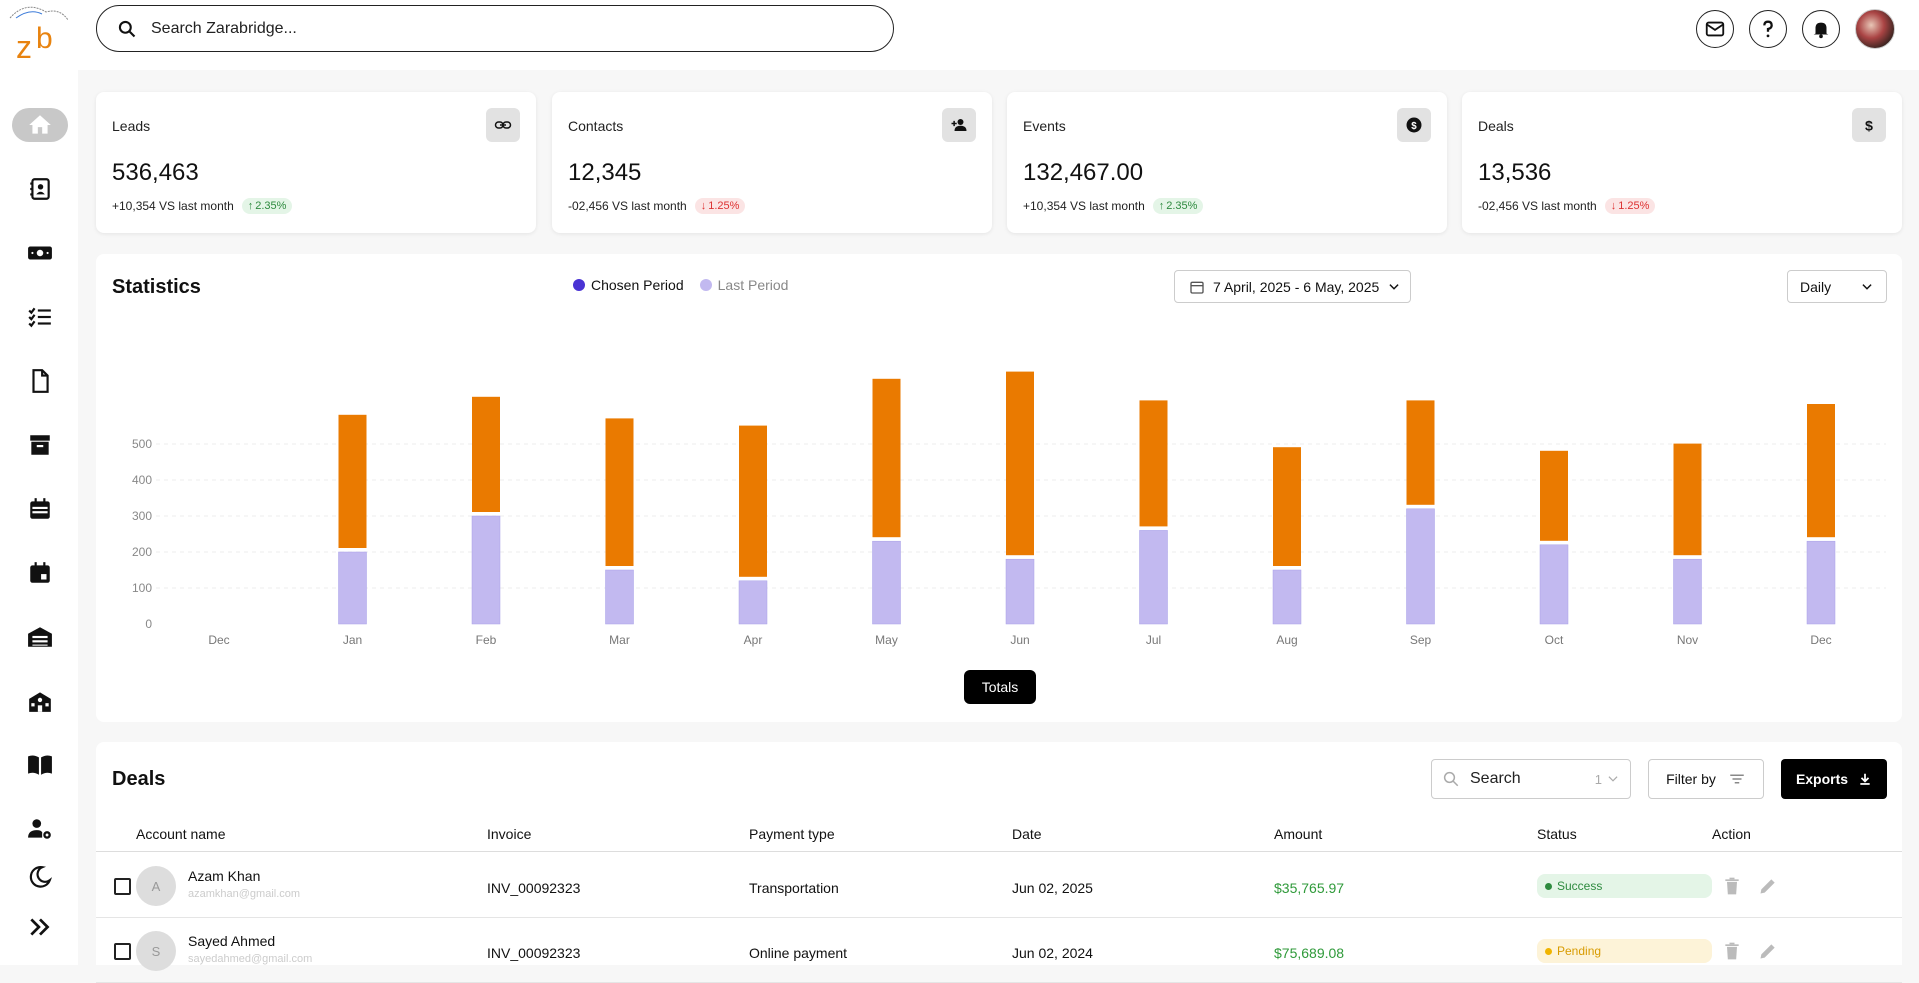 The width and height of the screenshot is (1919, 983). What do you see at coordinates (1822, 779) in the screenshot?
I see `export-label: Exports` at bounding box center [1822, 779].